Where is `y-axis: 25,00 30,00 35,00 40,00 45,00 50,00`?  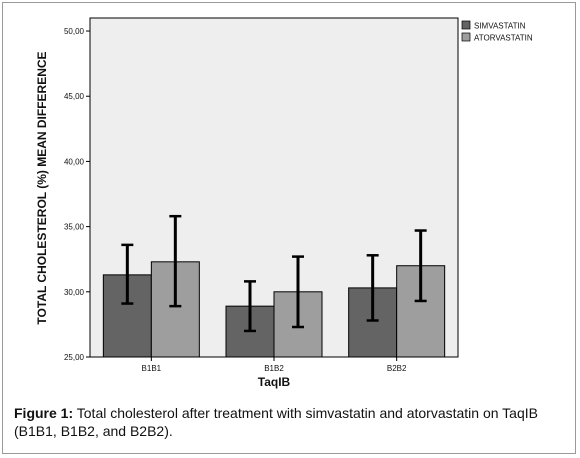 y-axis: 25,00 30,00 35,00 40,00 45,00 50,00 is located at coordinates (77, 194).